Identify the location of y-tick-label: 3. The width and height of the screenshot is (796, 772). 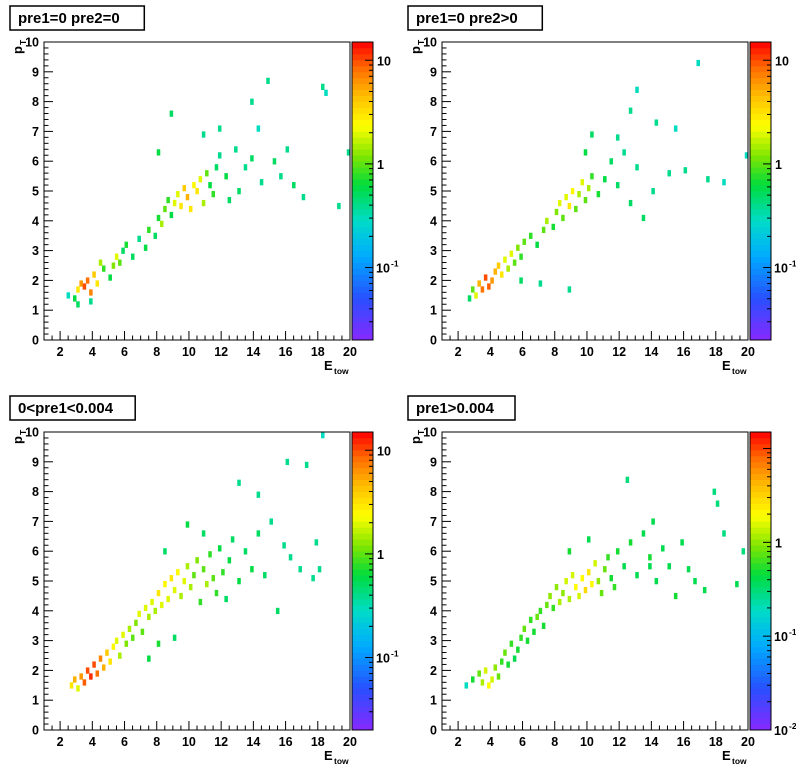
(433, 251).